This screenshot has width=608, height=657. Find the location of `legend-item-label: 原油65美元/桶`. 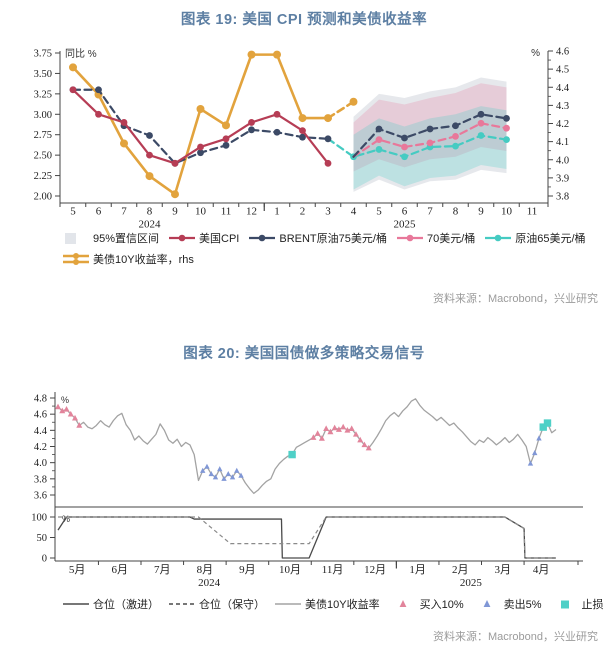

legend-item-label: 原油65美元/桶 is located at coordinates (550, 239).